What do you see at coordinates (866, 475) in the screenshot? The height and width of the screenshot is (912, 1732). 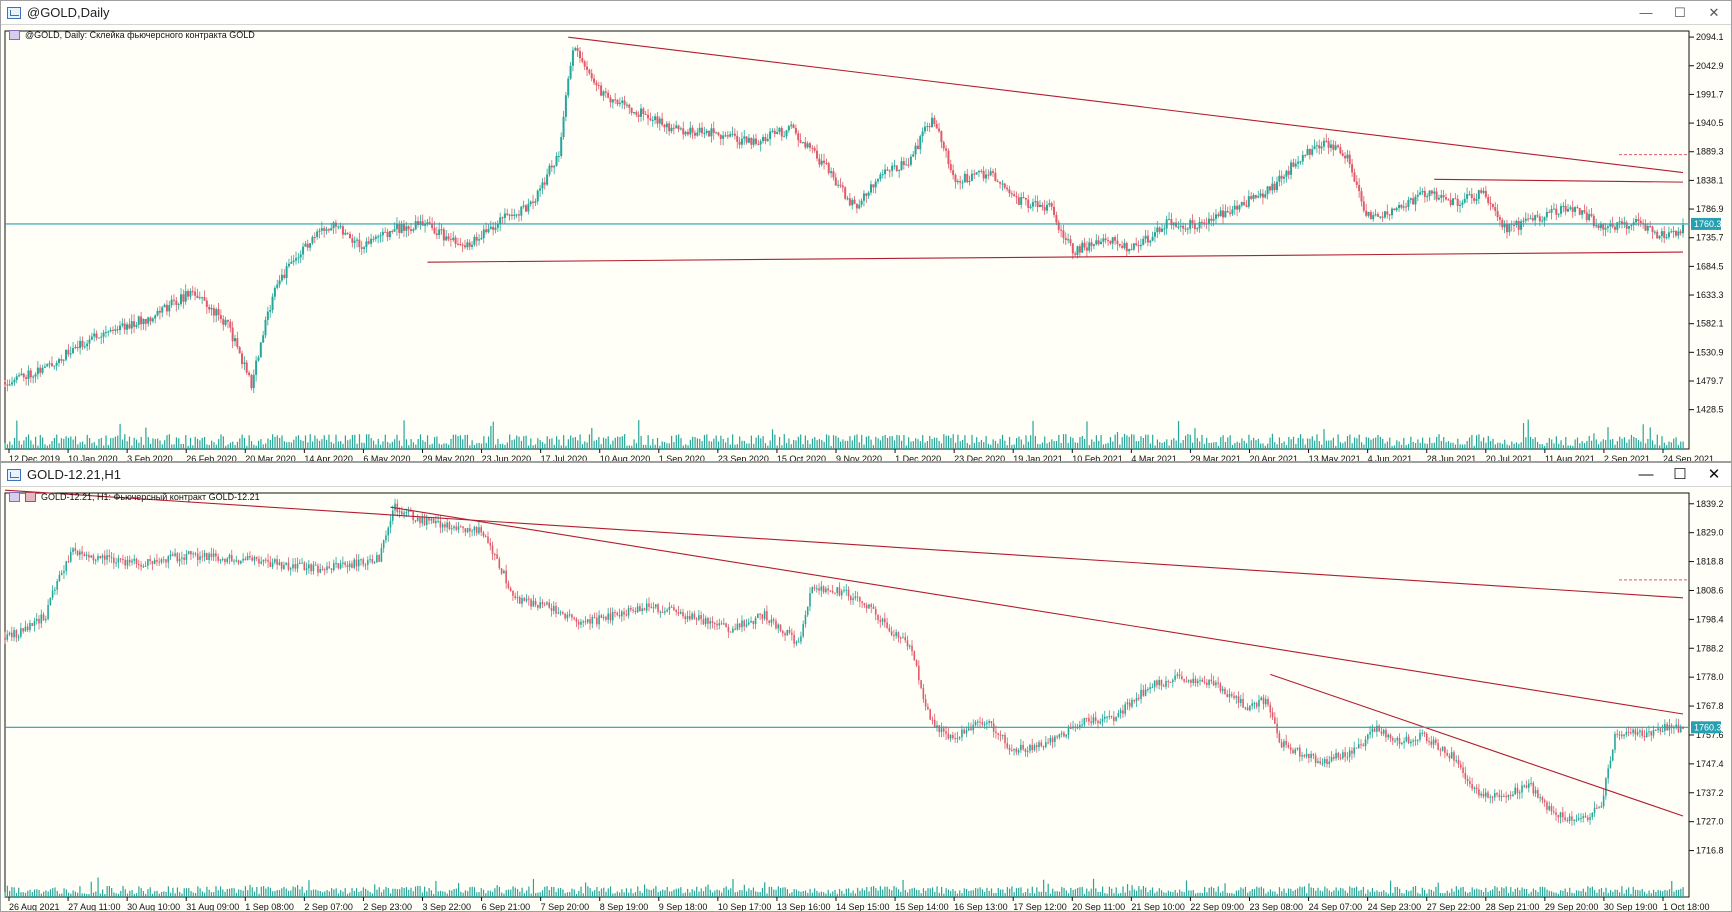 I see `h1-window-titlebar: GOLD-12.21,H1 — ☐ ✕` at bounding box center [866, 475].